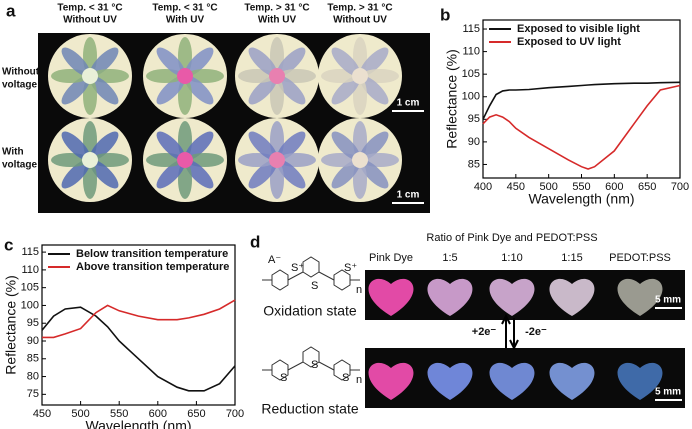 This screenshot has width=692, height=429. I want to click on state-label: Oxidation state, so click(310, 311).